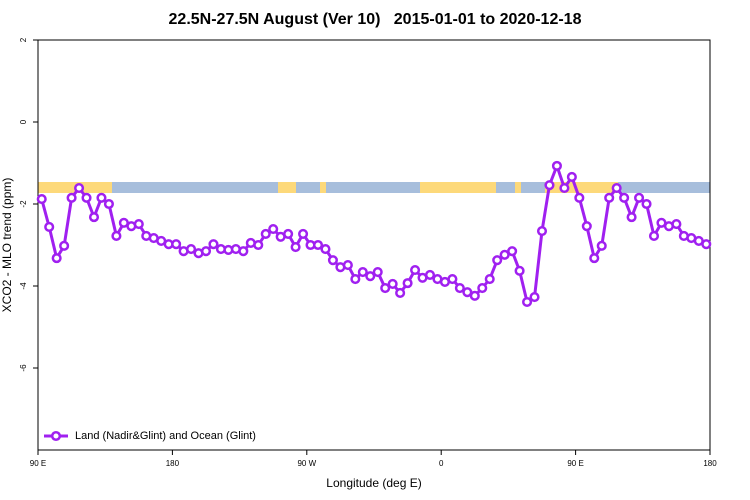 The image size is (750, 500). What do you see at coordinates (306, 463) in the screenshot?
I see `x-tick-label: 90 W` at bounding box center [306, 463].